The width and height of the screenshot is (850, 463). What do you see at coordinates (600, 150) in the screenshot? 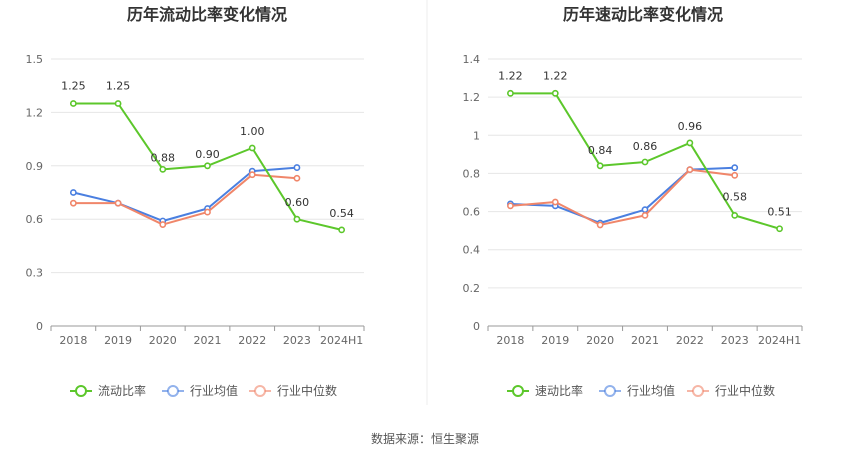
I see `data-label: 0.84` at bounding box center [600, 150].